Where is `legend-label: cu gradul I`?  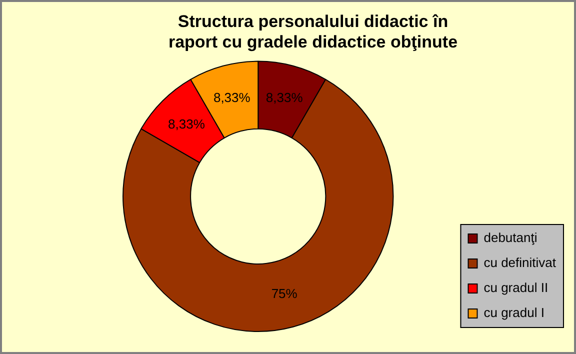
legend-label: cu gradul I is located at coordinates (514, 312).